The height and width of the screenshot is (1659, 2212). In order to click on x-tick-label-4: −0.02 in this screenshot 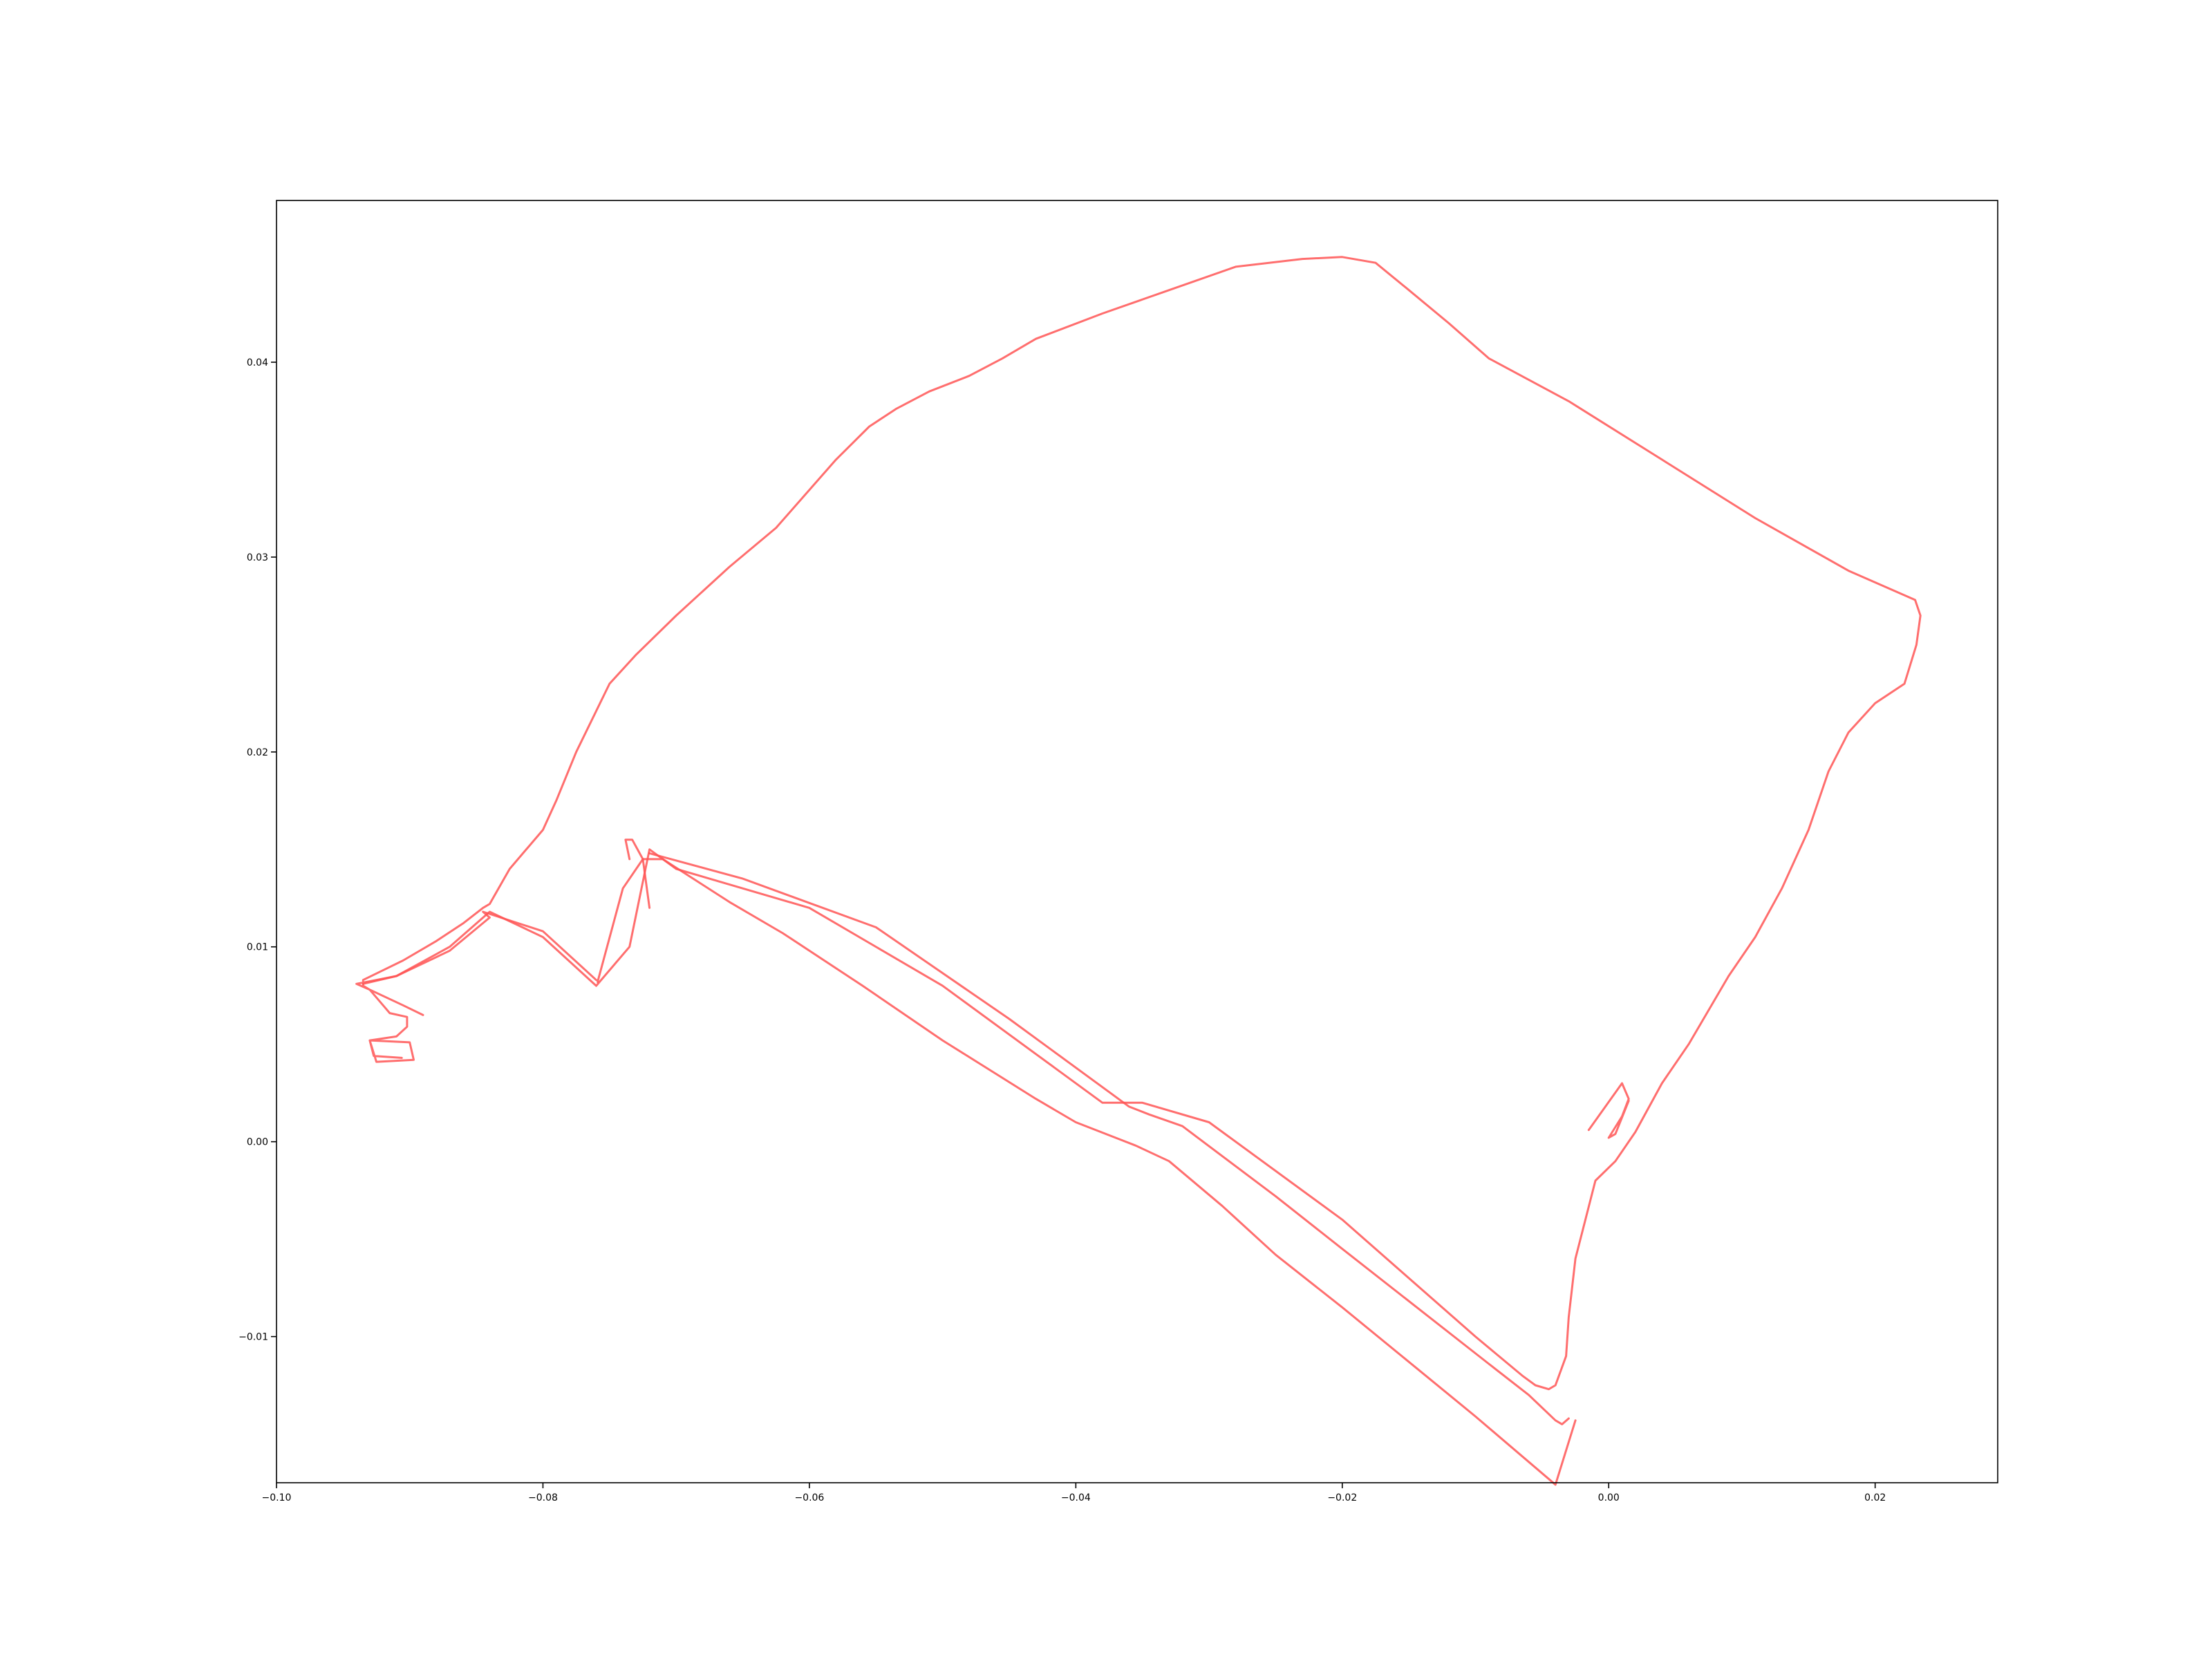, I will do `click(1342, 1497)`.